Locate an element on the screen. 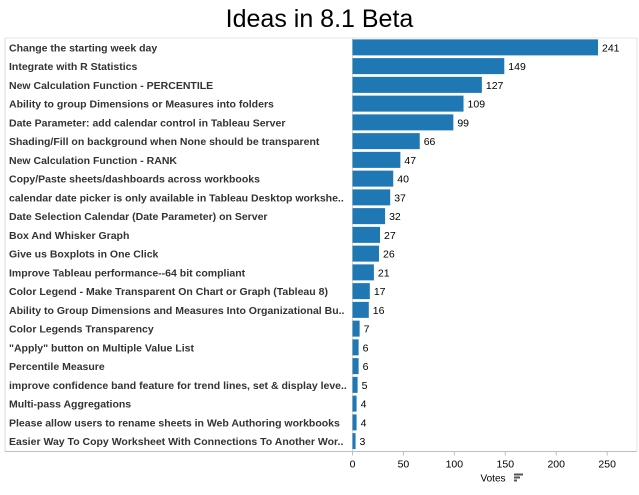  category-label: New Calculation Function - PERCENTILE is located at coordinates (111, 86).